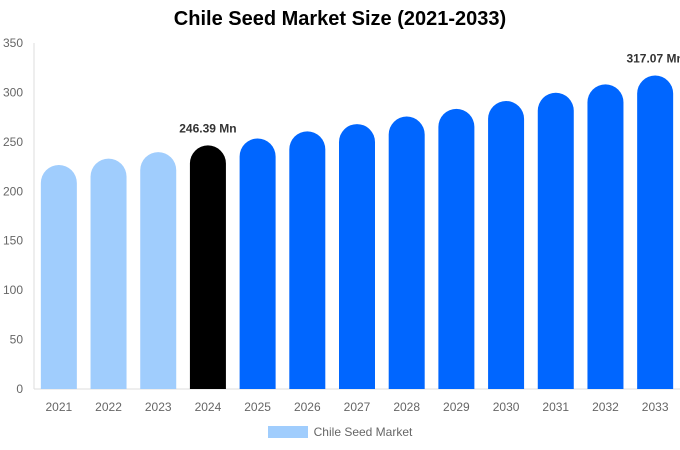 This screenshot has height=450, width=680. Describe the element at coordinates (207, 267) in the screenshot. I see `bar-2024` at that location.